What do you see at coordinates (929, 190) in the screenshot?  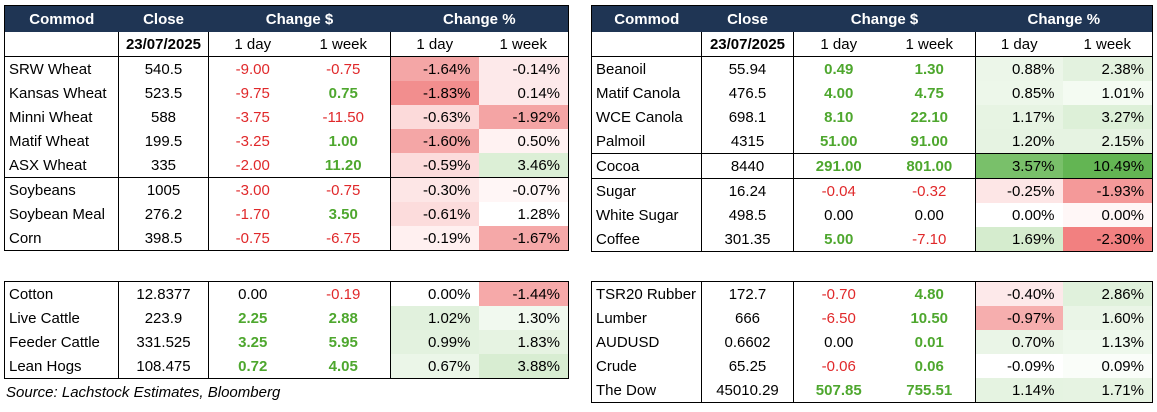 I see `change-1week: -0.32` at bounding box center [929, 190].